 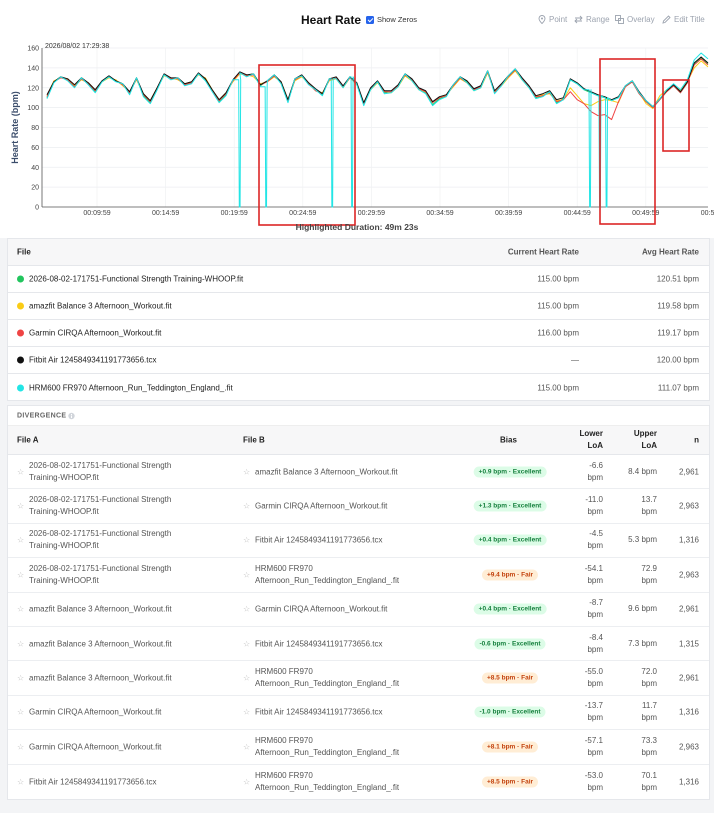 What do you see at coordinates (510, 712) in the screenshot?
I see `bias-badge: -1.0 bpm · Excellent` at bounding box center [510, 712].